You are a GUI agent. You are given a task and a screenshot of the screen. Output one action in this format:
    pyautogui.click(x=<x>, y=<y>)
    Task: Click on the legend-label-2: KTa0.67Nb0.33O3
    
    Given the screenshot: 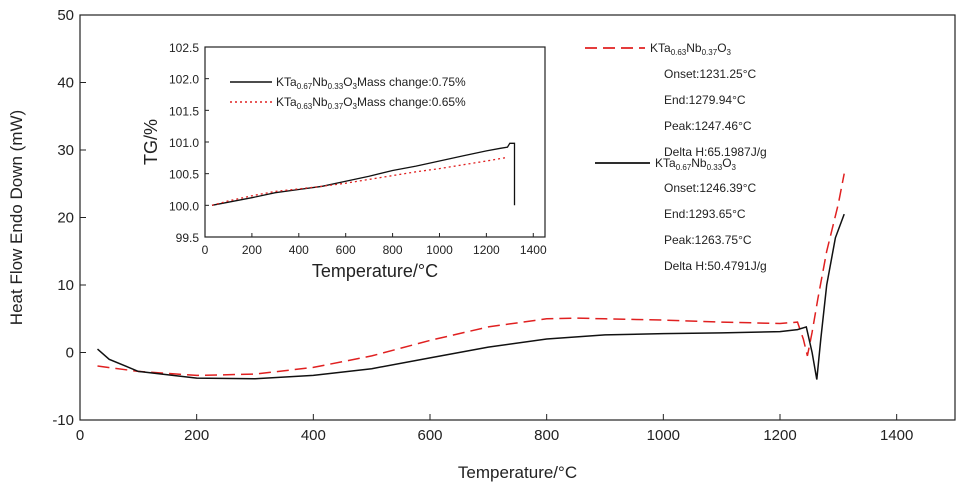 What is the action you would take?
    pyautogui.click(x=696, y=164)
    